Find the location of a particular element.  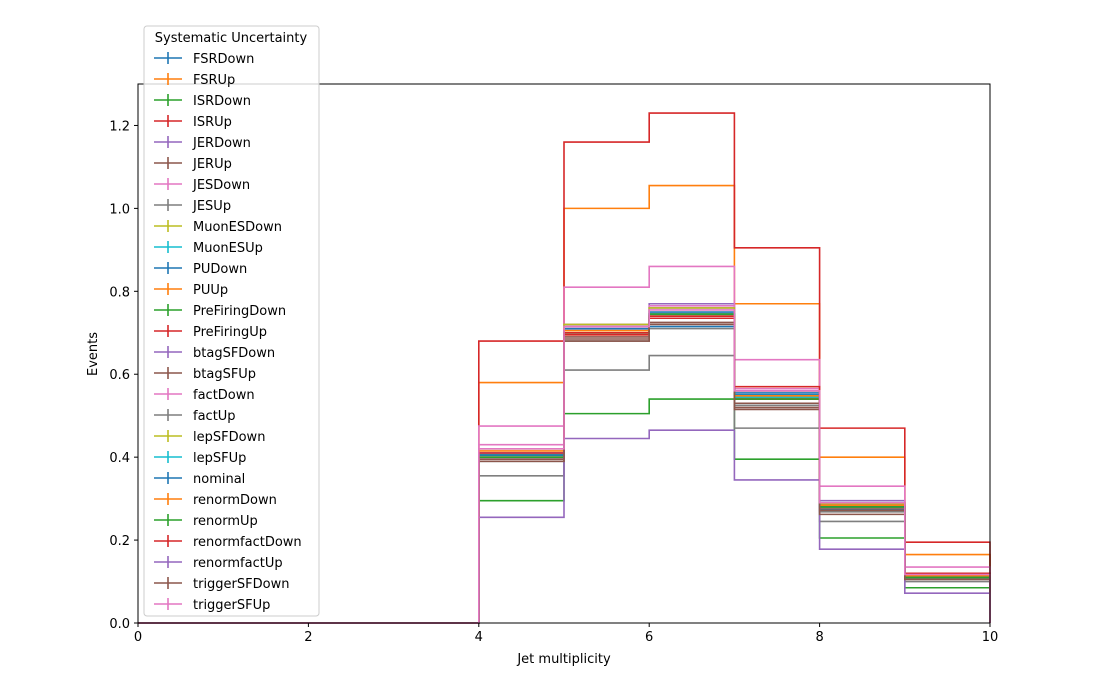

legend-label: MuonESDown is located at coordinates (237, 227).